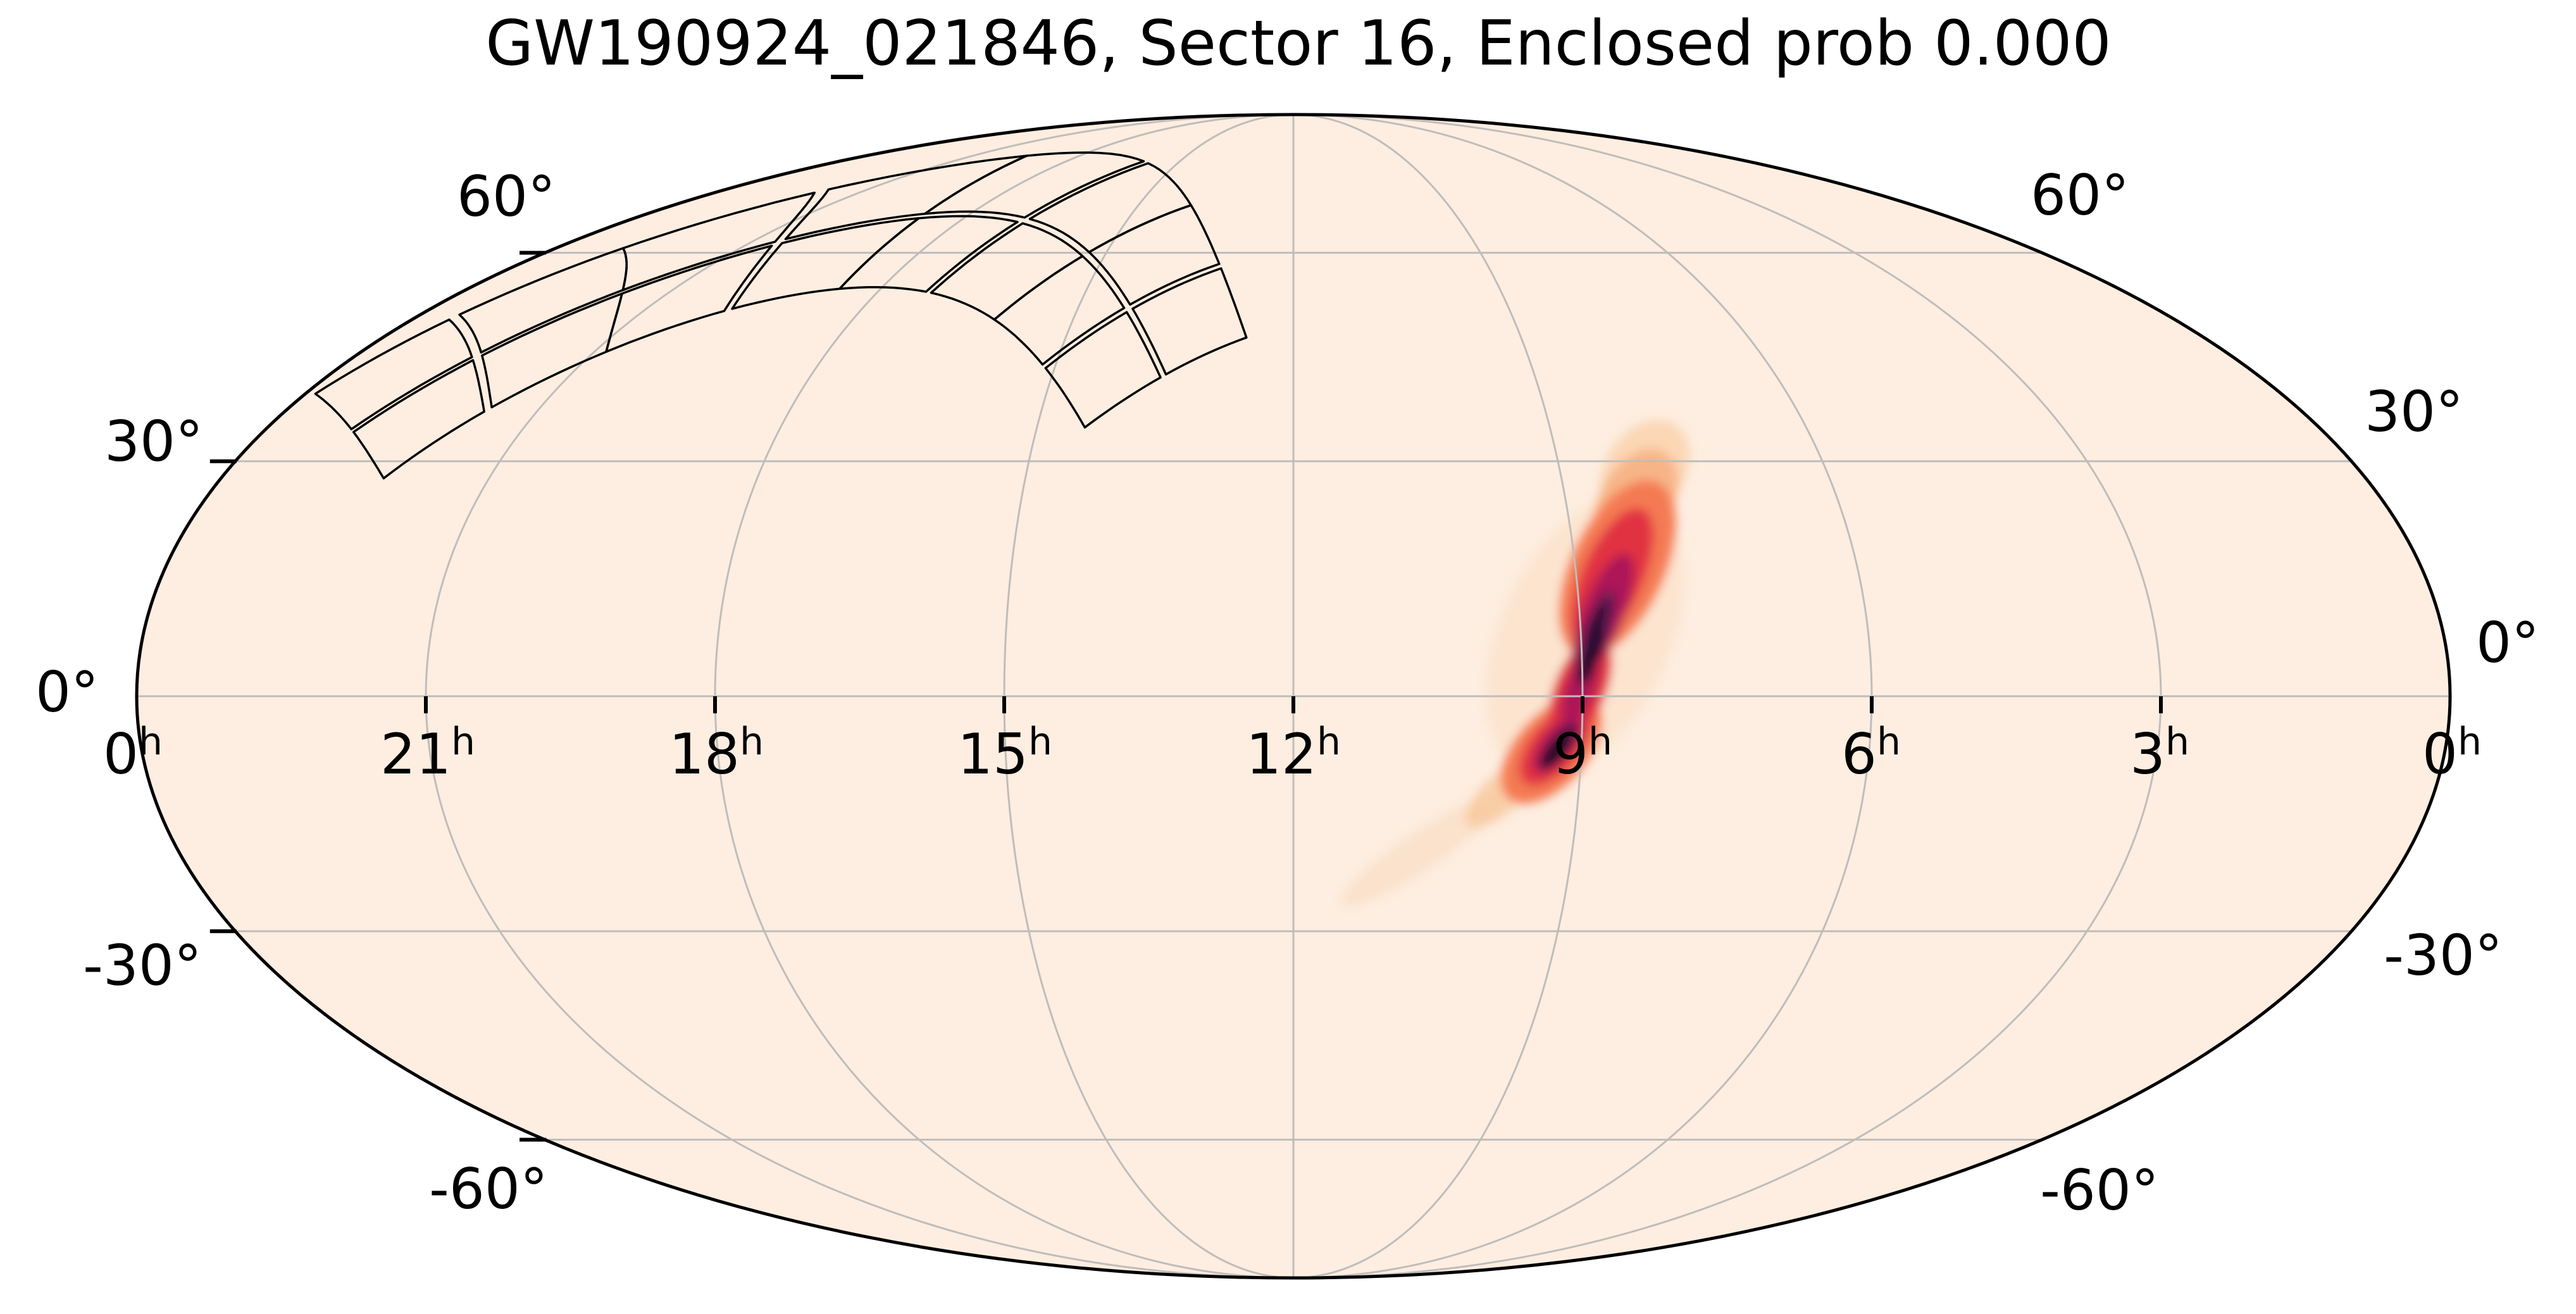  I want to click on ra-label-value: 21, so click(415, 754).